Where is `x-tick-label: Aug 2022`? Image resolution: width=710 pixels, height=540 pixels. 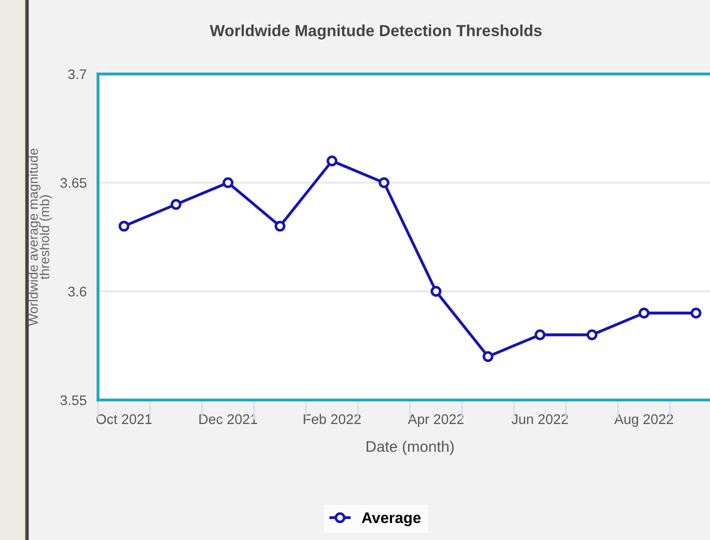 x-tick-label: Aug 2022 is located at coordinates (644, 420).